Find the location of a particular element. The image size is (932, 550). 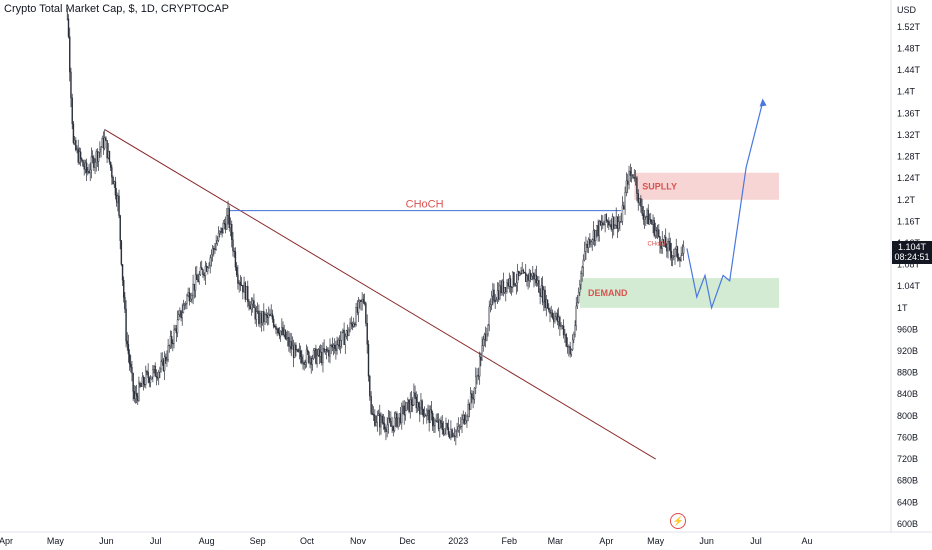

y-tick-label: 600B is located at coordinates (907, 524).